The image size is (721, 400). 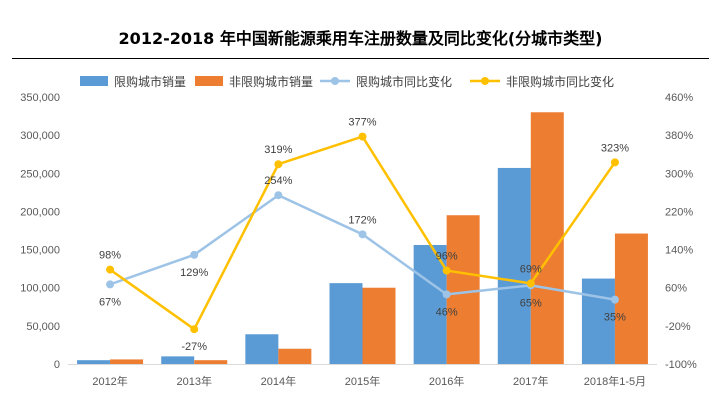 I want to click on legend-restricted-yoy-marker, so click(x=335, y=81).